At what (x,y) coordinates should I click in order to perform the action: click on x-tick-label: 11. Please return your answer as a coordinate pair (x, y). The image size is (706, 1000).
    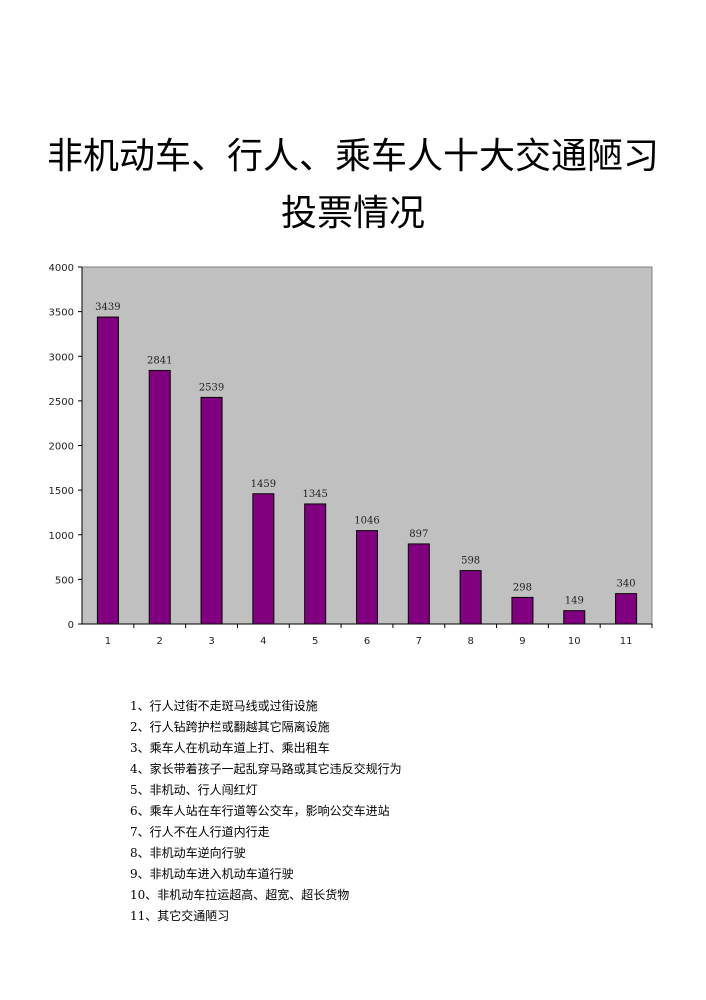
    Looking at the image, I should click on (626, 641).